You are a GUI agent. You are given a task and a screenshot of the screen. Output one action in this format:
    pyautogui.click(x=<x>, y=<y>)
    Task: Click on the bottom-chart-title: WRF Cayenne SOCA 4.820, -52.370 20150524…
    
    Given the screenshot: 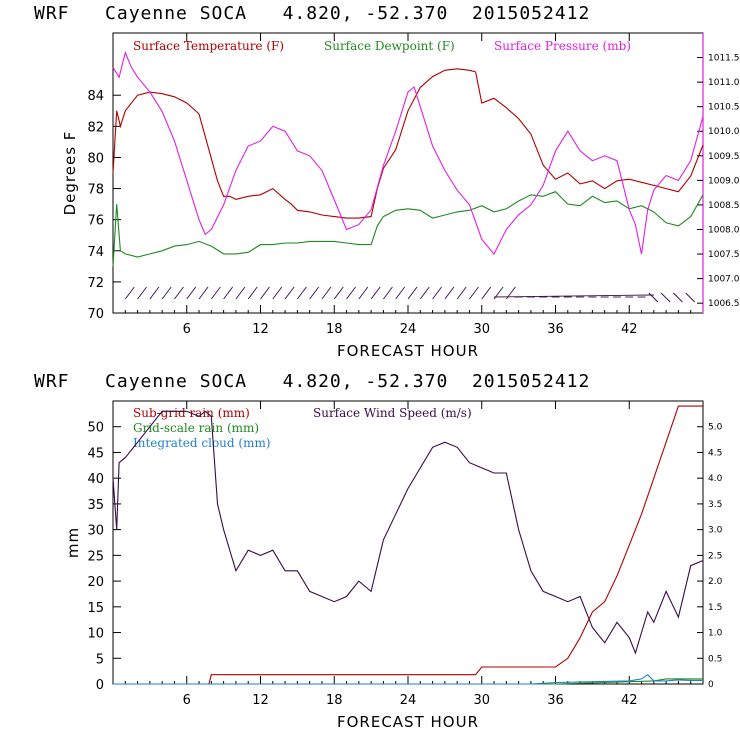 What is the action you would take?
    pyautogui.click(x=312, y=381)
    